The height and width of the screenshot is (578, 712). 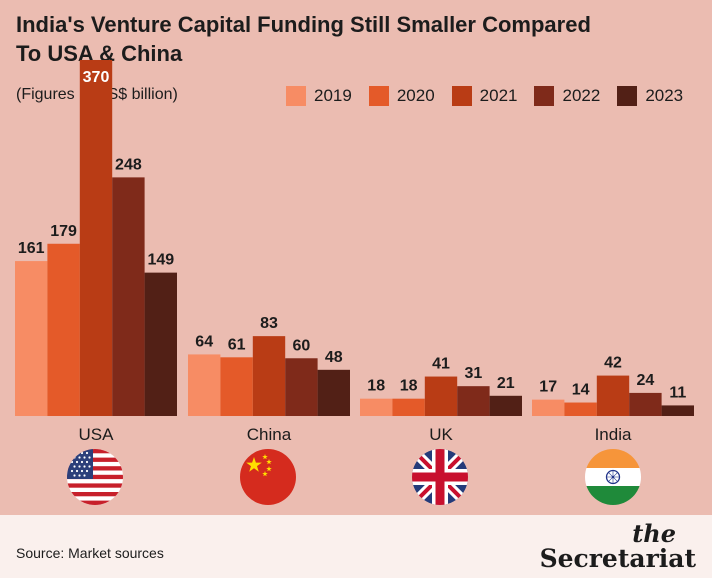 What do you see at coordinates (96, 238) in the screenshot?
I see `bar-usa-2021` at bounding box center [96, 238].